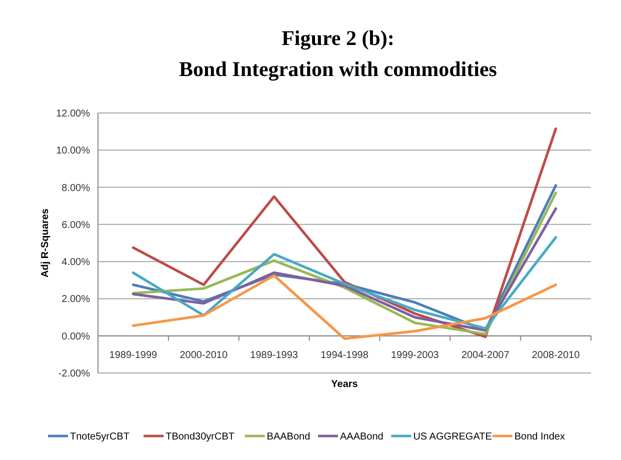  I want to click on chart-title: Figure 2 (b):, so click(338, 38).